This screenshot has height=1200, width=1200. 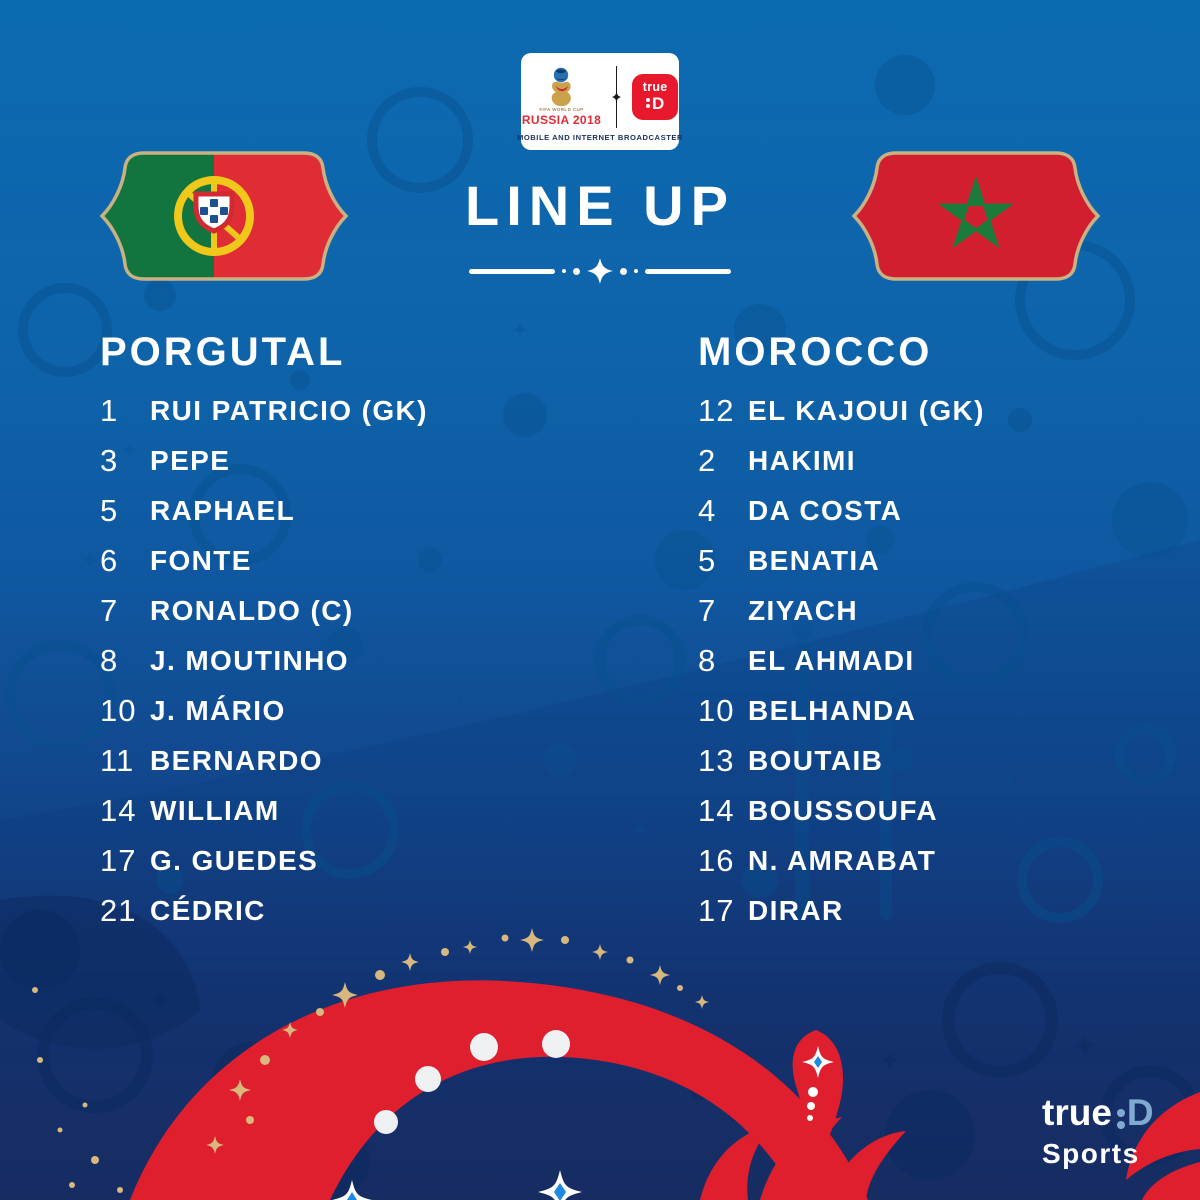 What do you see at coordinates (109, 560) in the screenshot?
I see `player-number: 6` at bounding box center [109, 560].